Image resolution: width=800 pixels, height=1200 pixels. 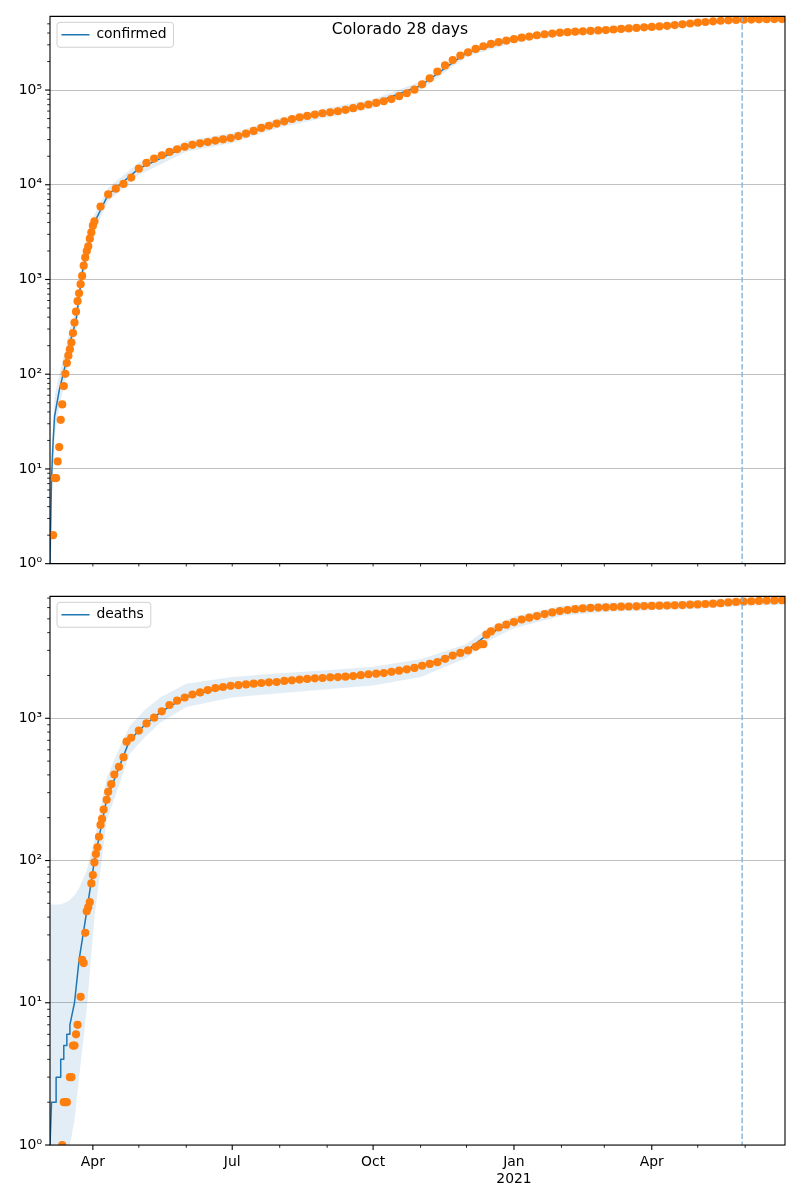 What do you see at coordinates (514, 1169) in the screenshot?
I see `x-tick-label: Jan 2021` at bounding box center [514, 1169].